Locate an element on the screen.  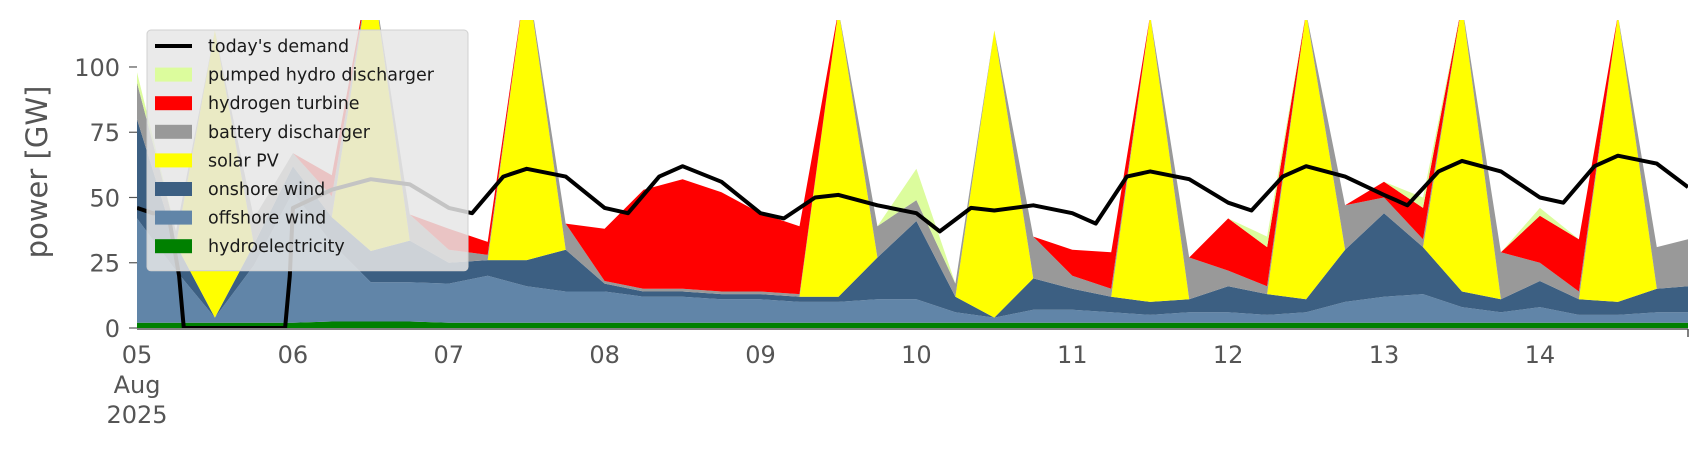
x-tick-sublabel: 2025 is located at coordinates (136, 415).